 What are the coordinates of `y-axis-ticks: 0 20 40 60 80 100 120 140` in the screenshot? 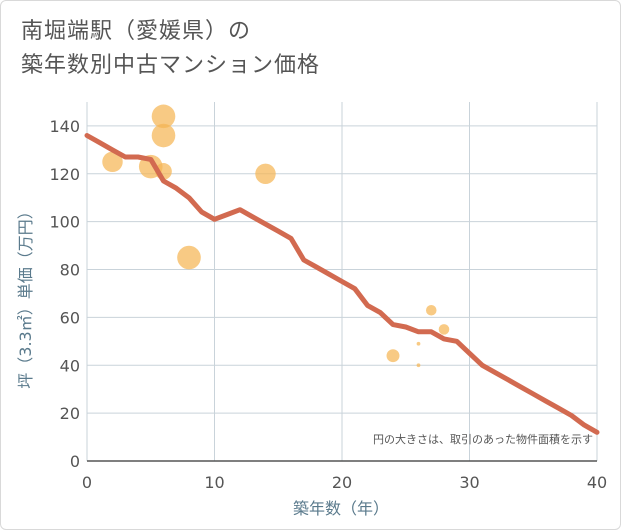 It's located at (64, 294).